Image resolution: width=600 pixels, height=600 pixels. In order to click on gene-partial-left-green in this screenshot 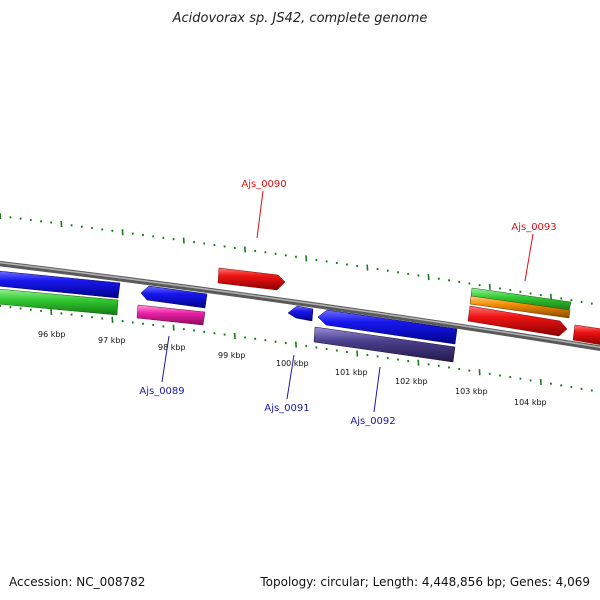, I will do `click(59, 302)`.